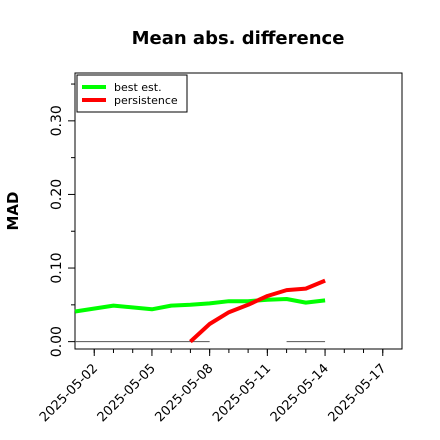  Describe the element at coordinates (146, 100) in the screenshot. I see `legend-entry-label: persistence` at that location.